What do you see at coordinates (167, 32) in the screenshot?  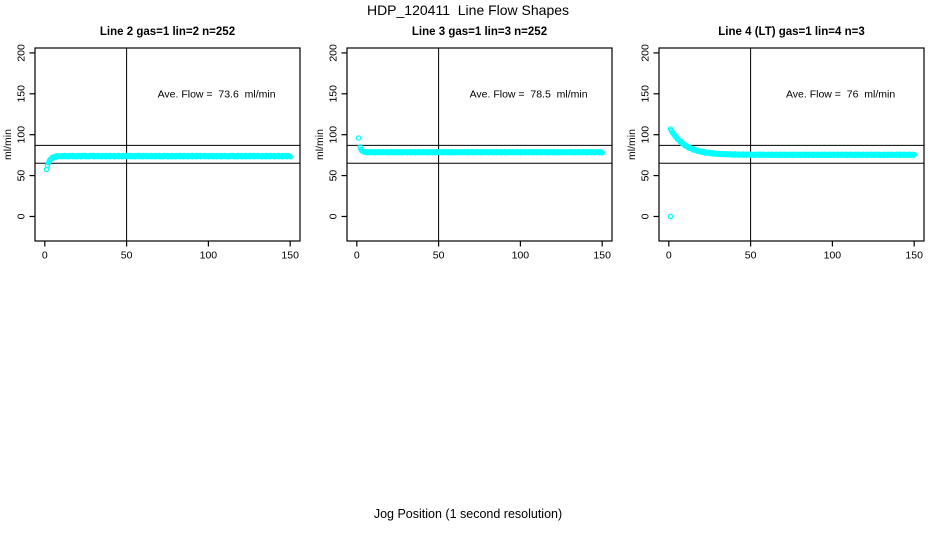 I see `panel-title: Line 2 gas=1 lin=2 n=252` at bounding box center [167, 32].